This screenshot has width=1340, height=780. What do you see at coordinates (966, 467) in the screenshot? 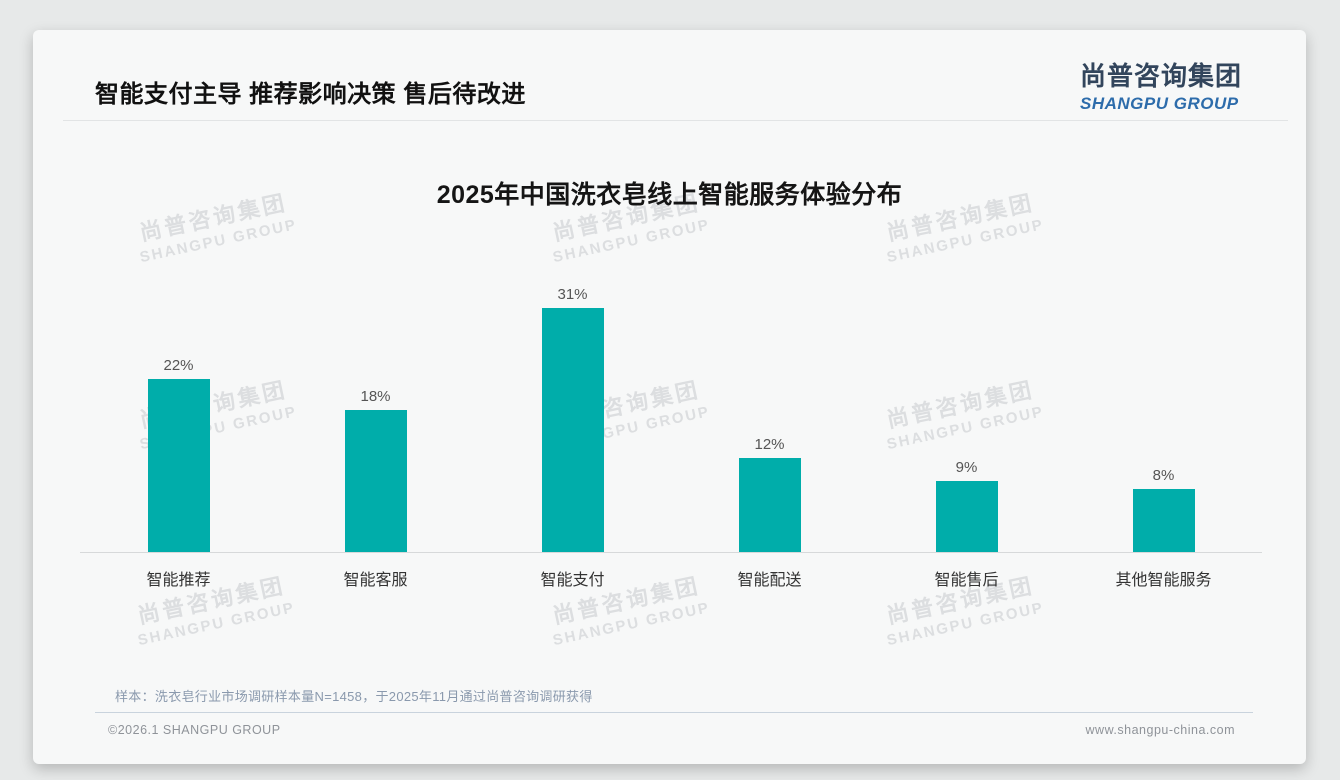
I see `bar-value-label: 9%` at bounding box center [966, 467].